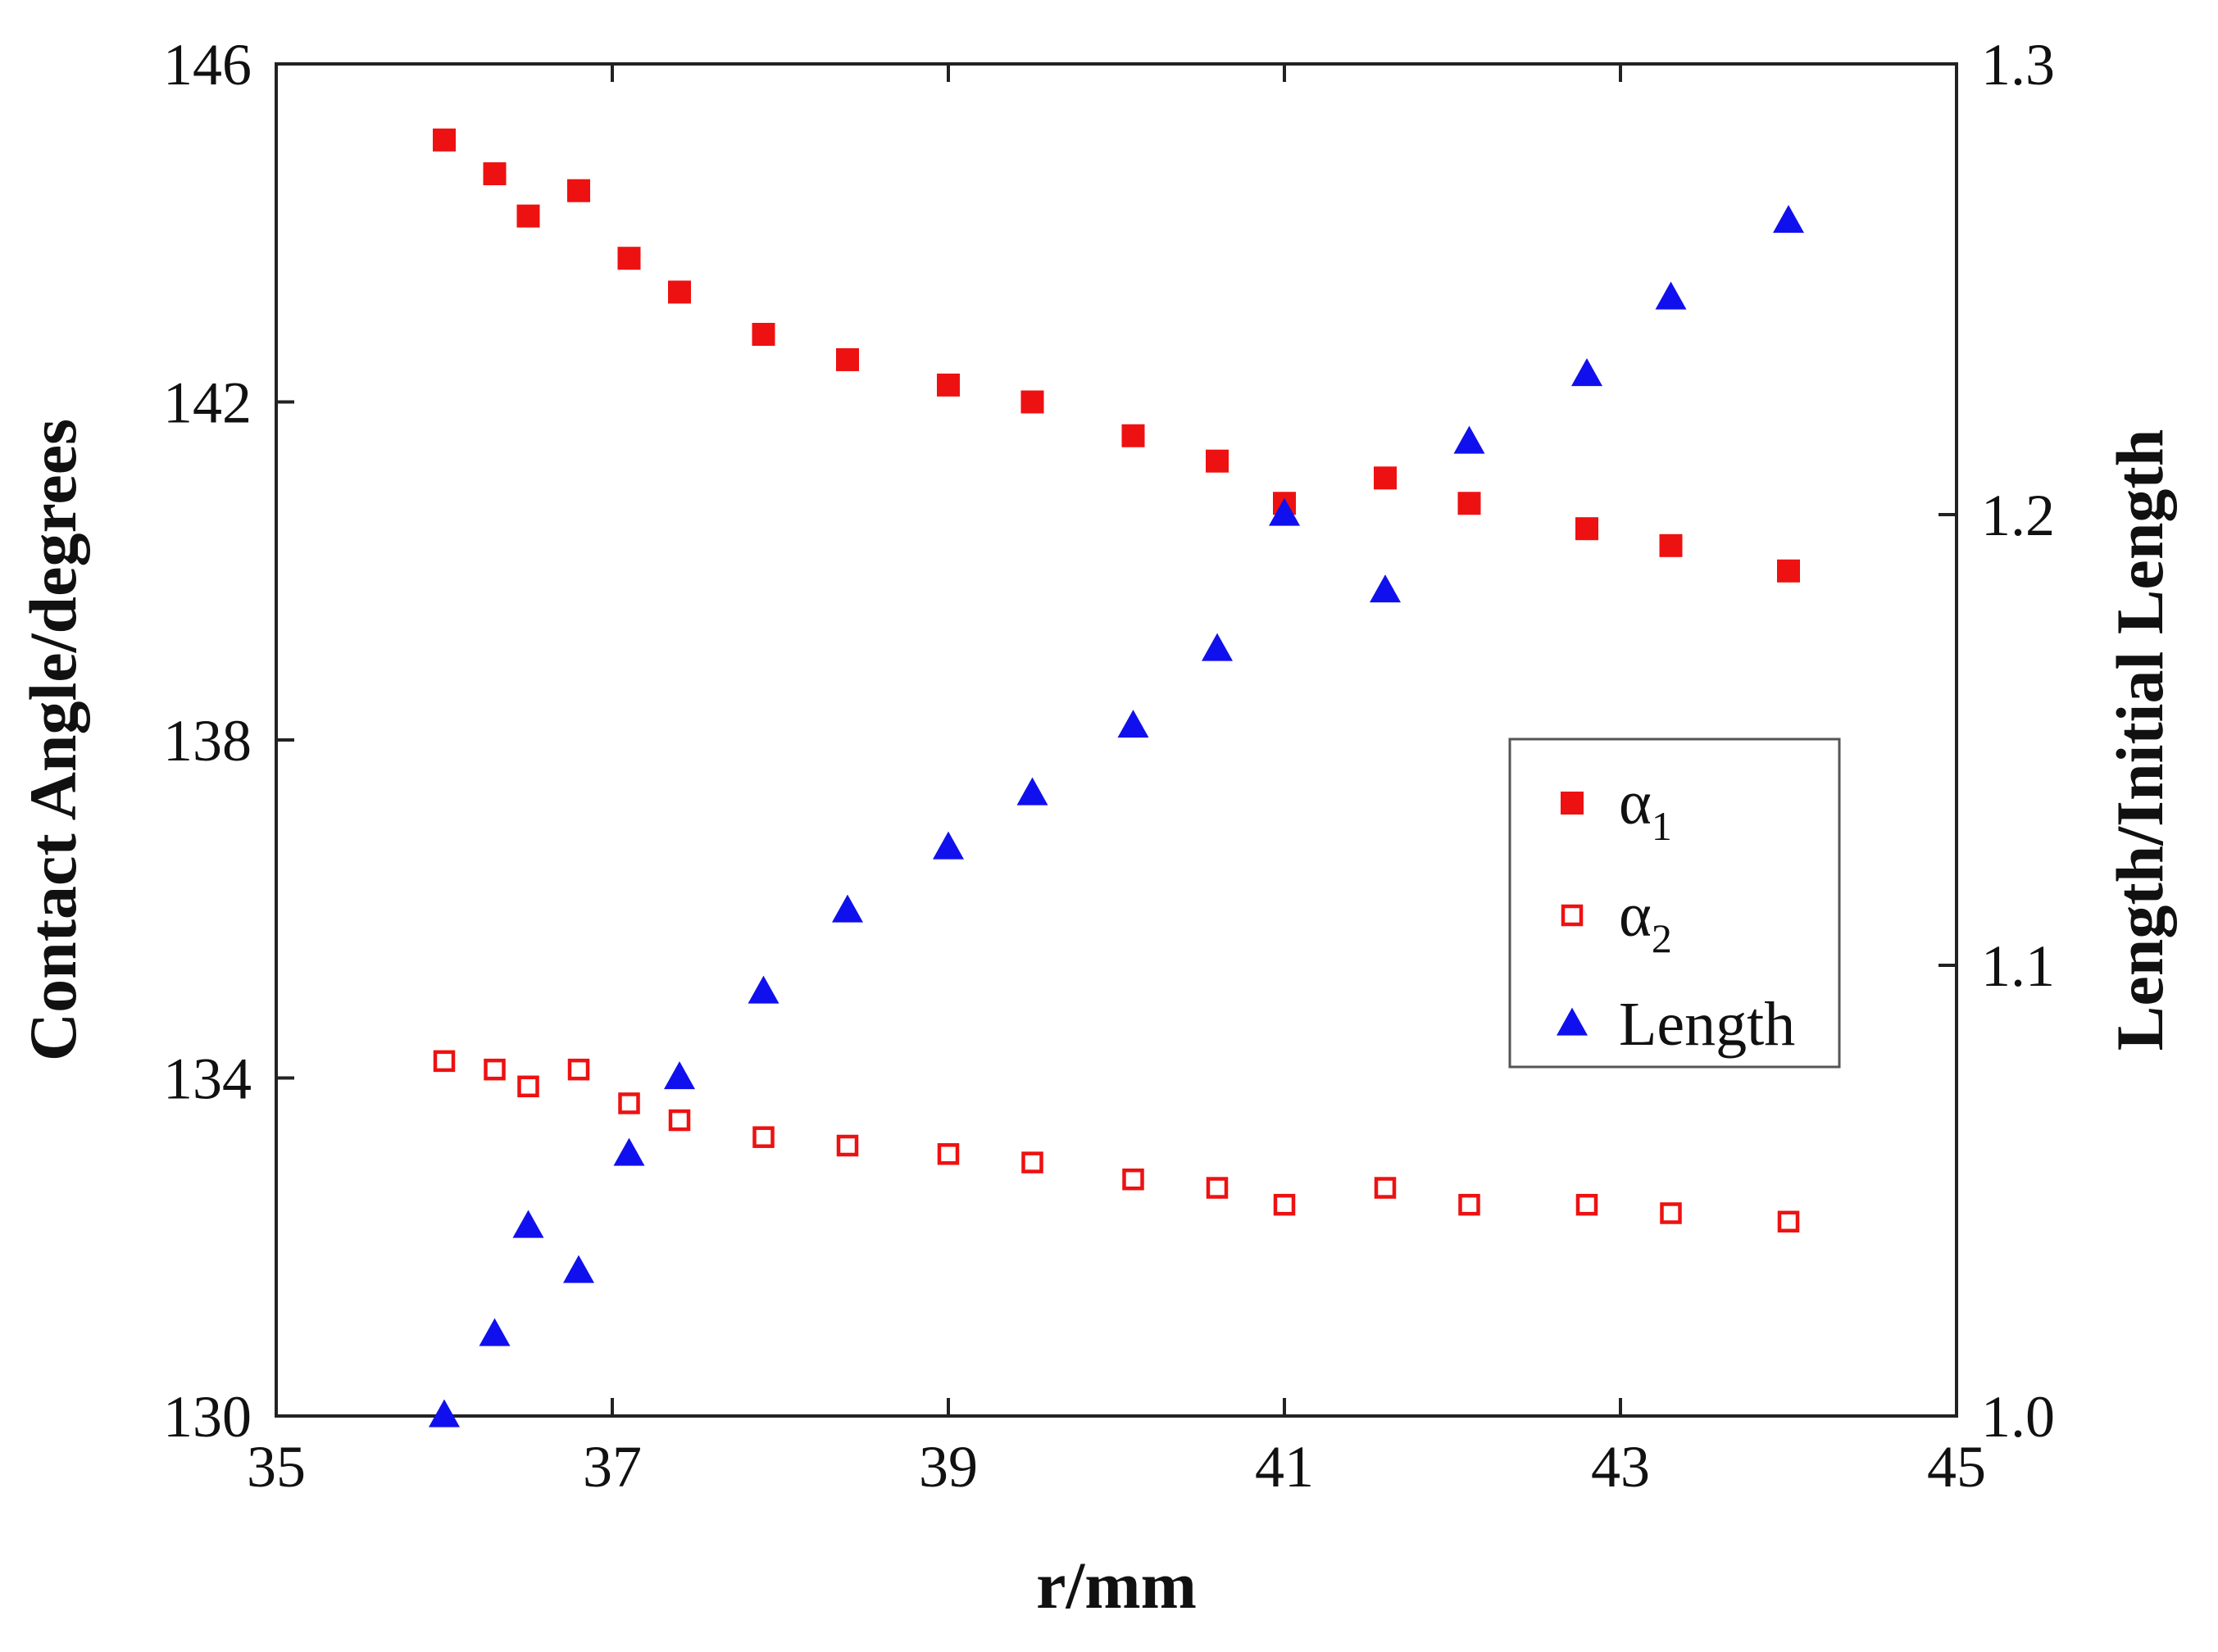 The image size is (2218, 1652). Describe the element at coordinates (1675, 904) in the screenshot. I see `legend: α1 α2 Length` at that location.